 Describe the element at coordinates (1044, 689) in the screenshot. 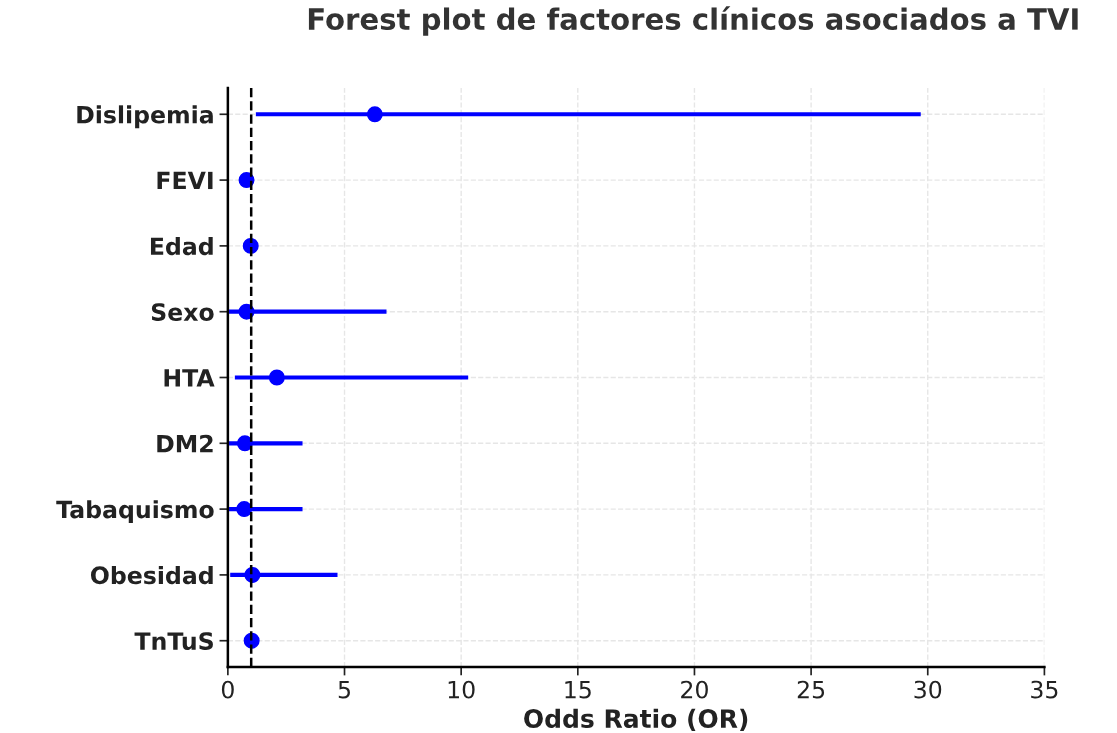

I see `x-tick-label: 35` at that location.